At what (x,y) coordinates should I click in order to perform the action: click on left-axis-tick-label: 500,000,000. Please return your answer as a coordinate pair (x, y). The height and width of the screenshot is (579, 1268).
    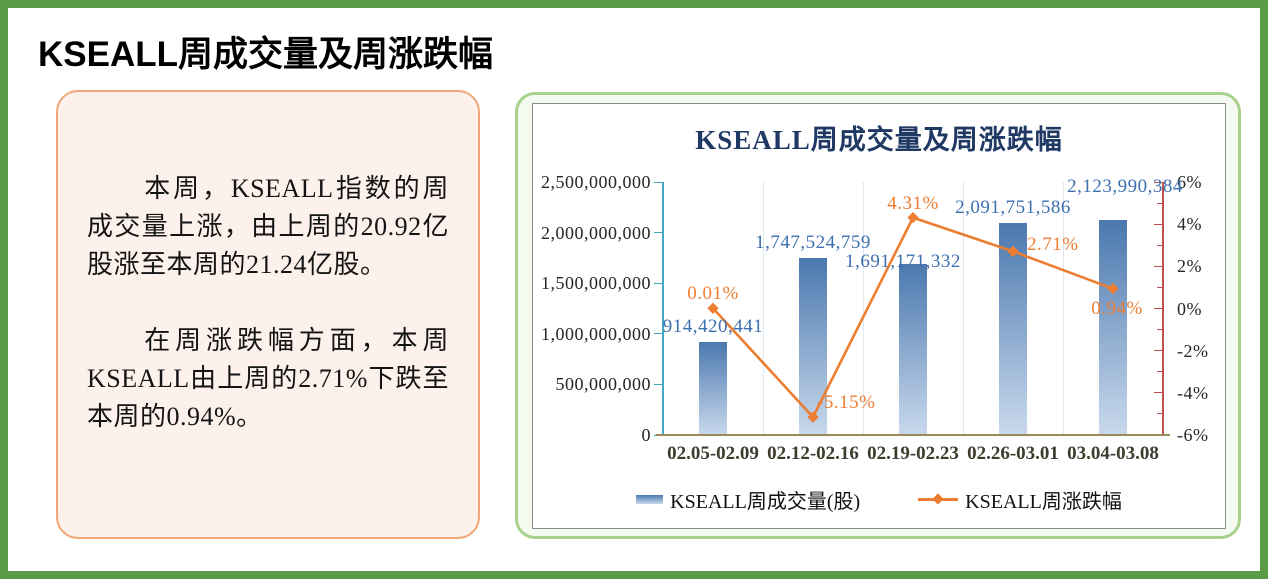
    Looking at the image, I should click on (603, 384).